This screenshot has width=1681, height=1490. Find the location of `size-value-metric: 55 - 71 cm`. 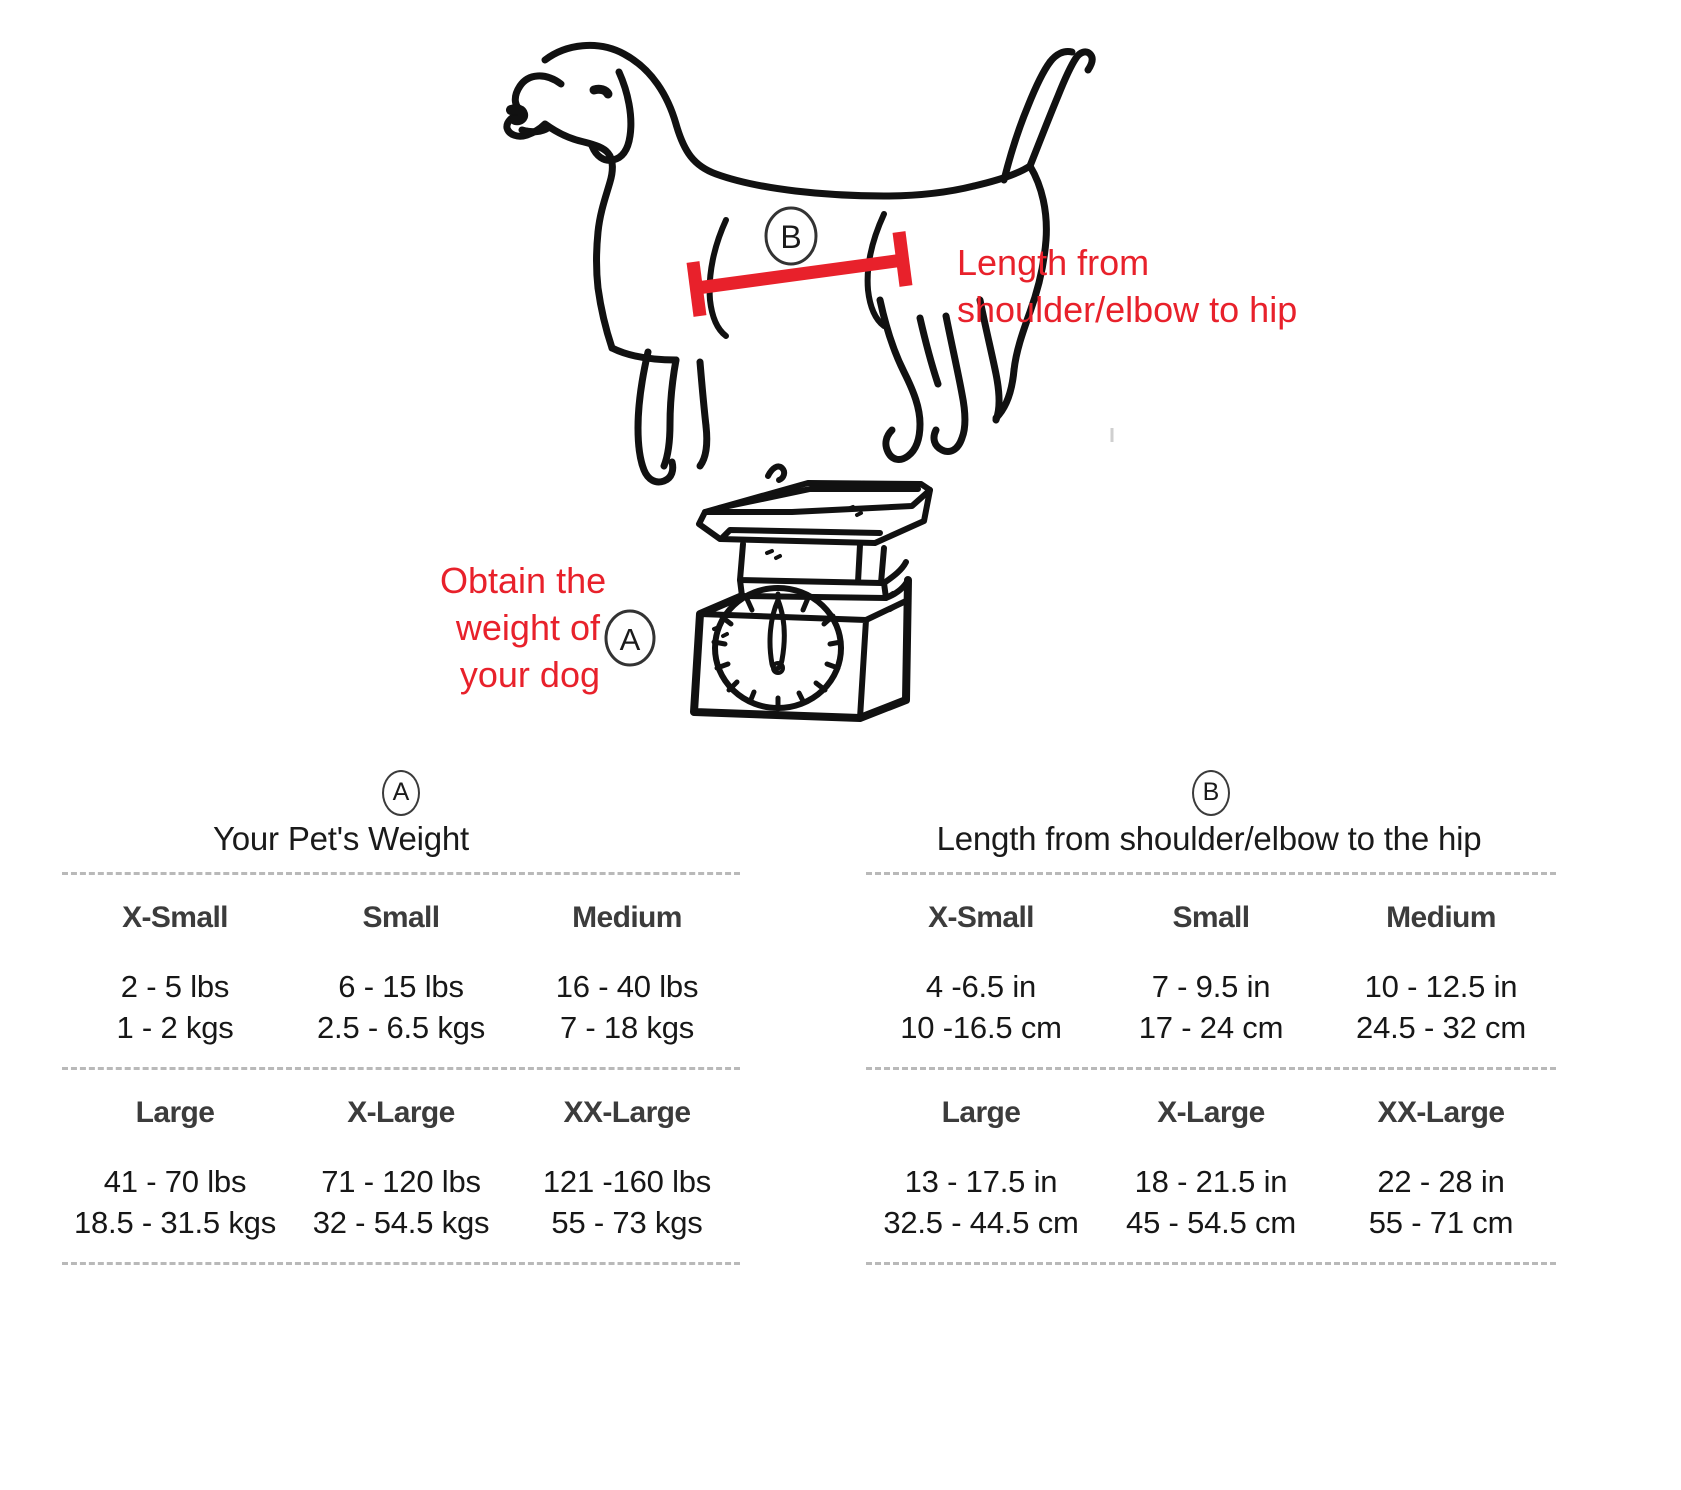

size-value-metric: 55 - 71 cm is located at coordinates (1441, 1222).